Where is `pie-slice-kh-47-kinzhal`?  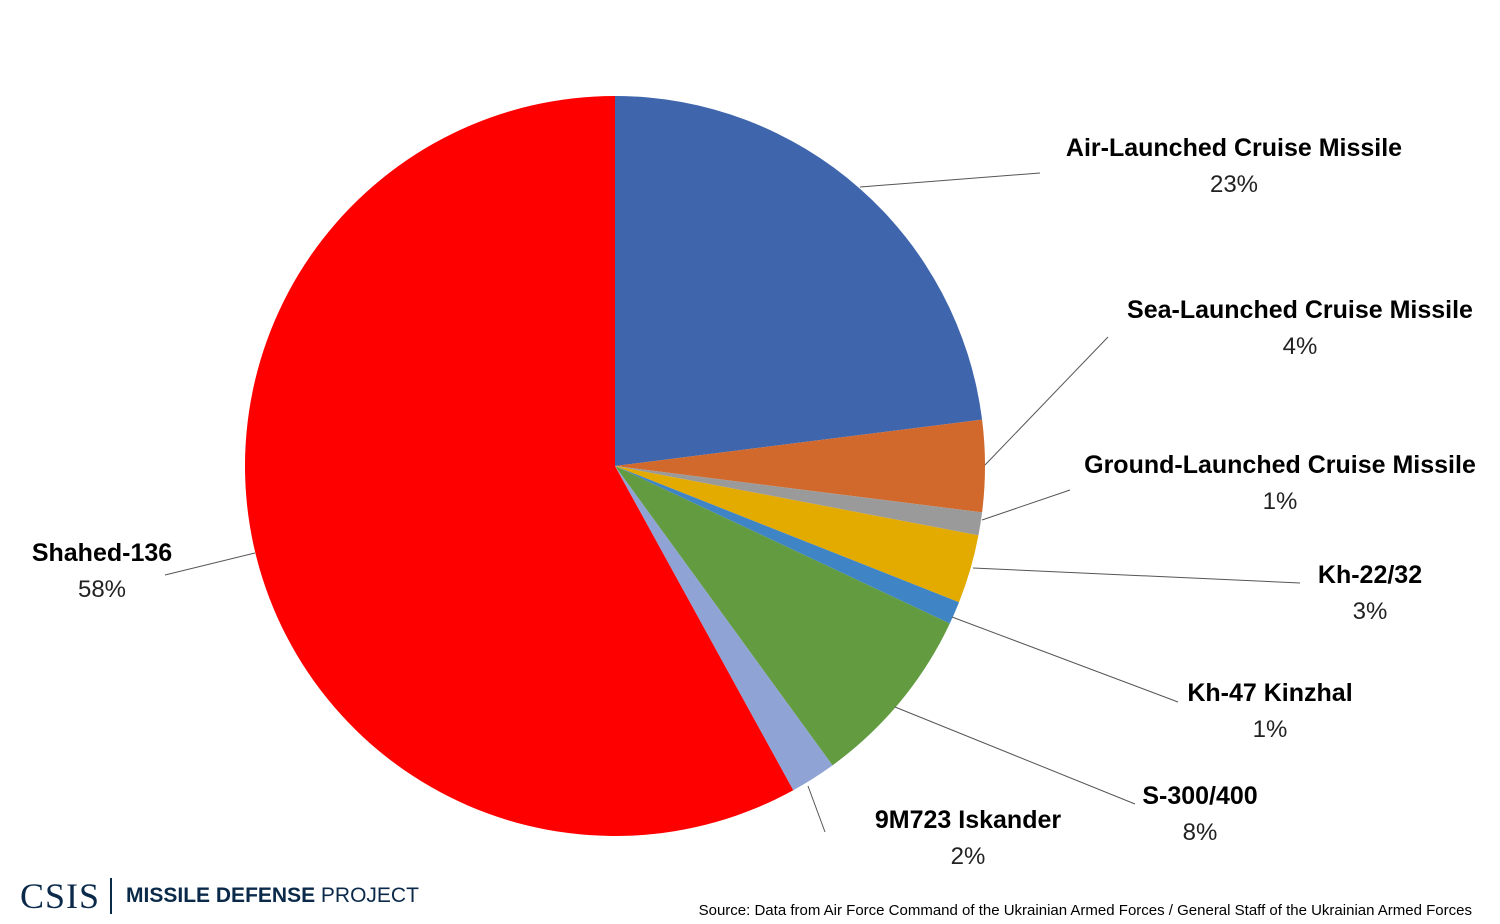 pie-slice-kh-47-kinzhal is located at coordinates (787, 545).